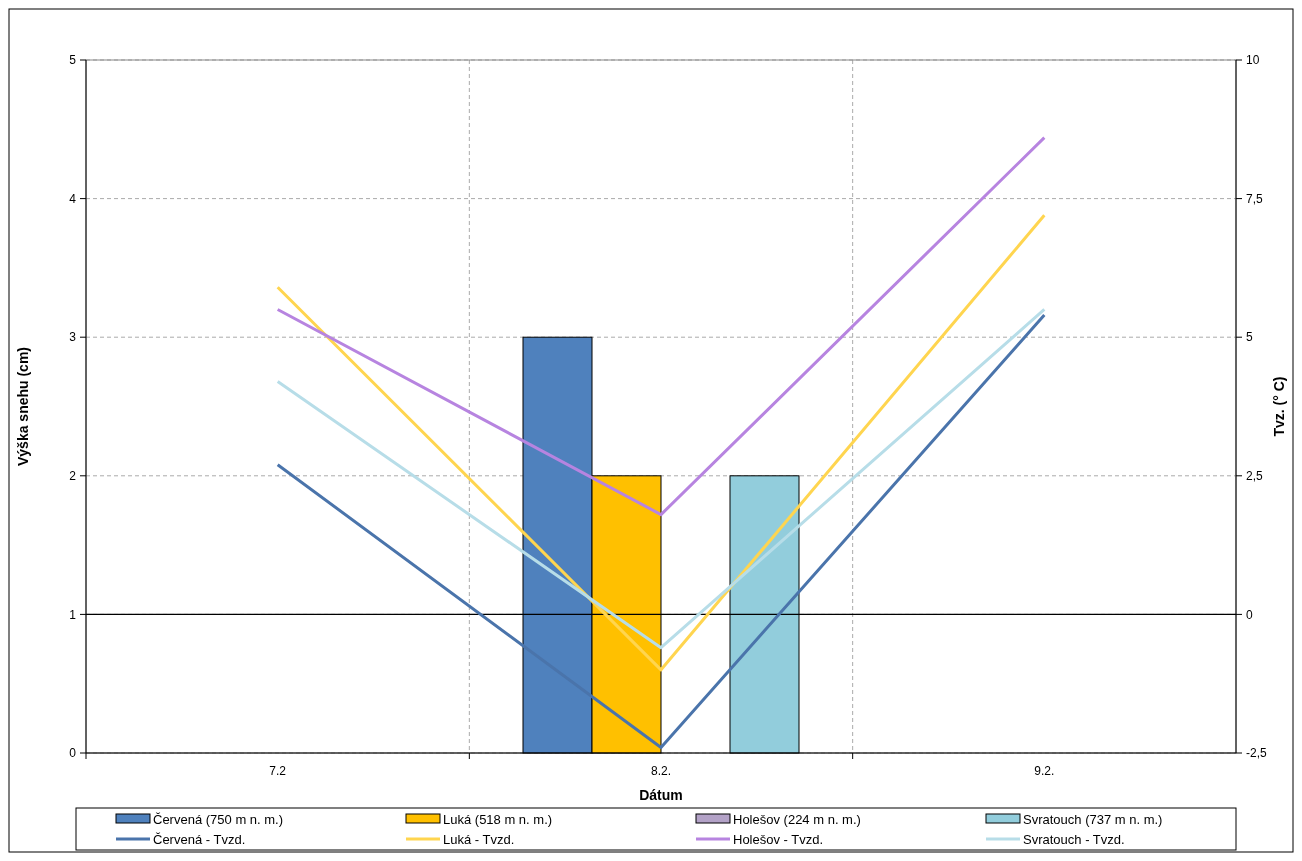  I want to click on y2-axis-title: Tvz. (° C), so click(1279, 406).